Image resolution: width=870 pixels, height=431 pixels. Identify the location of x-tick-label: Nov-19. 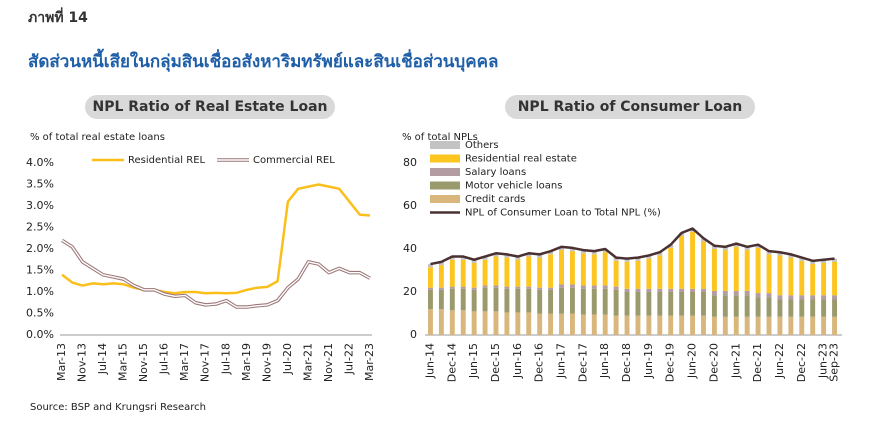
(266, 362).